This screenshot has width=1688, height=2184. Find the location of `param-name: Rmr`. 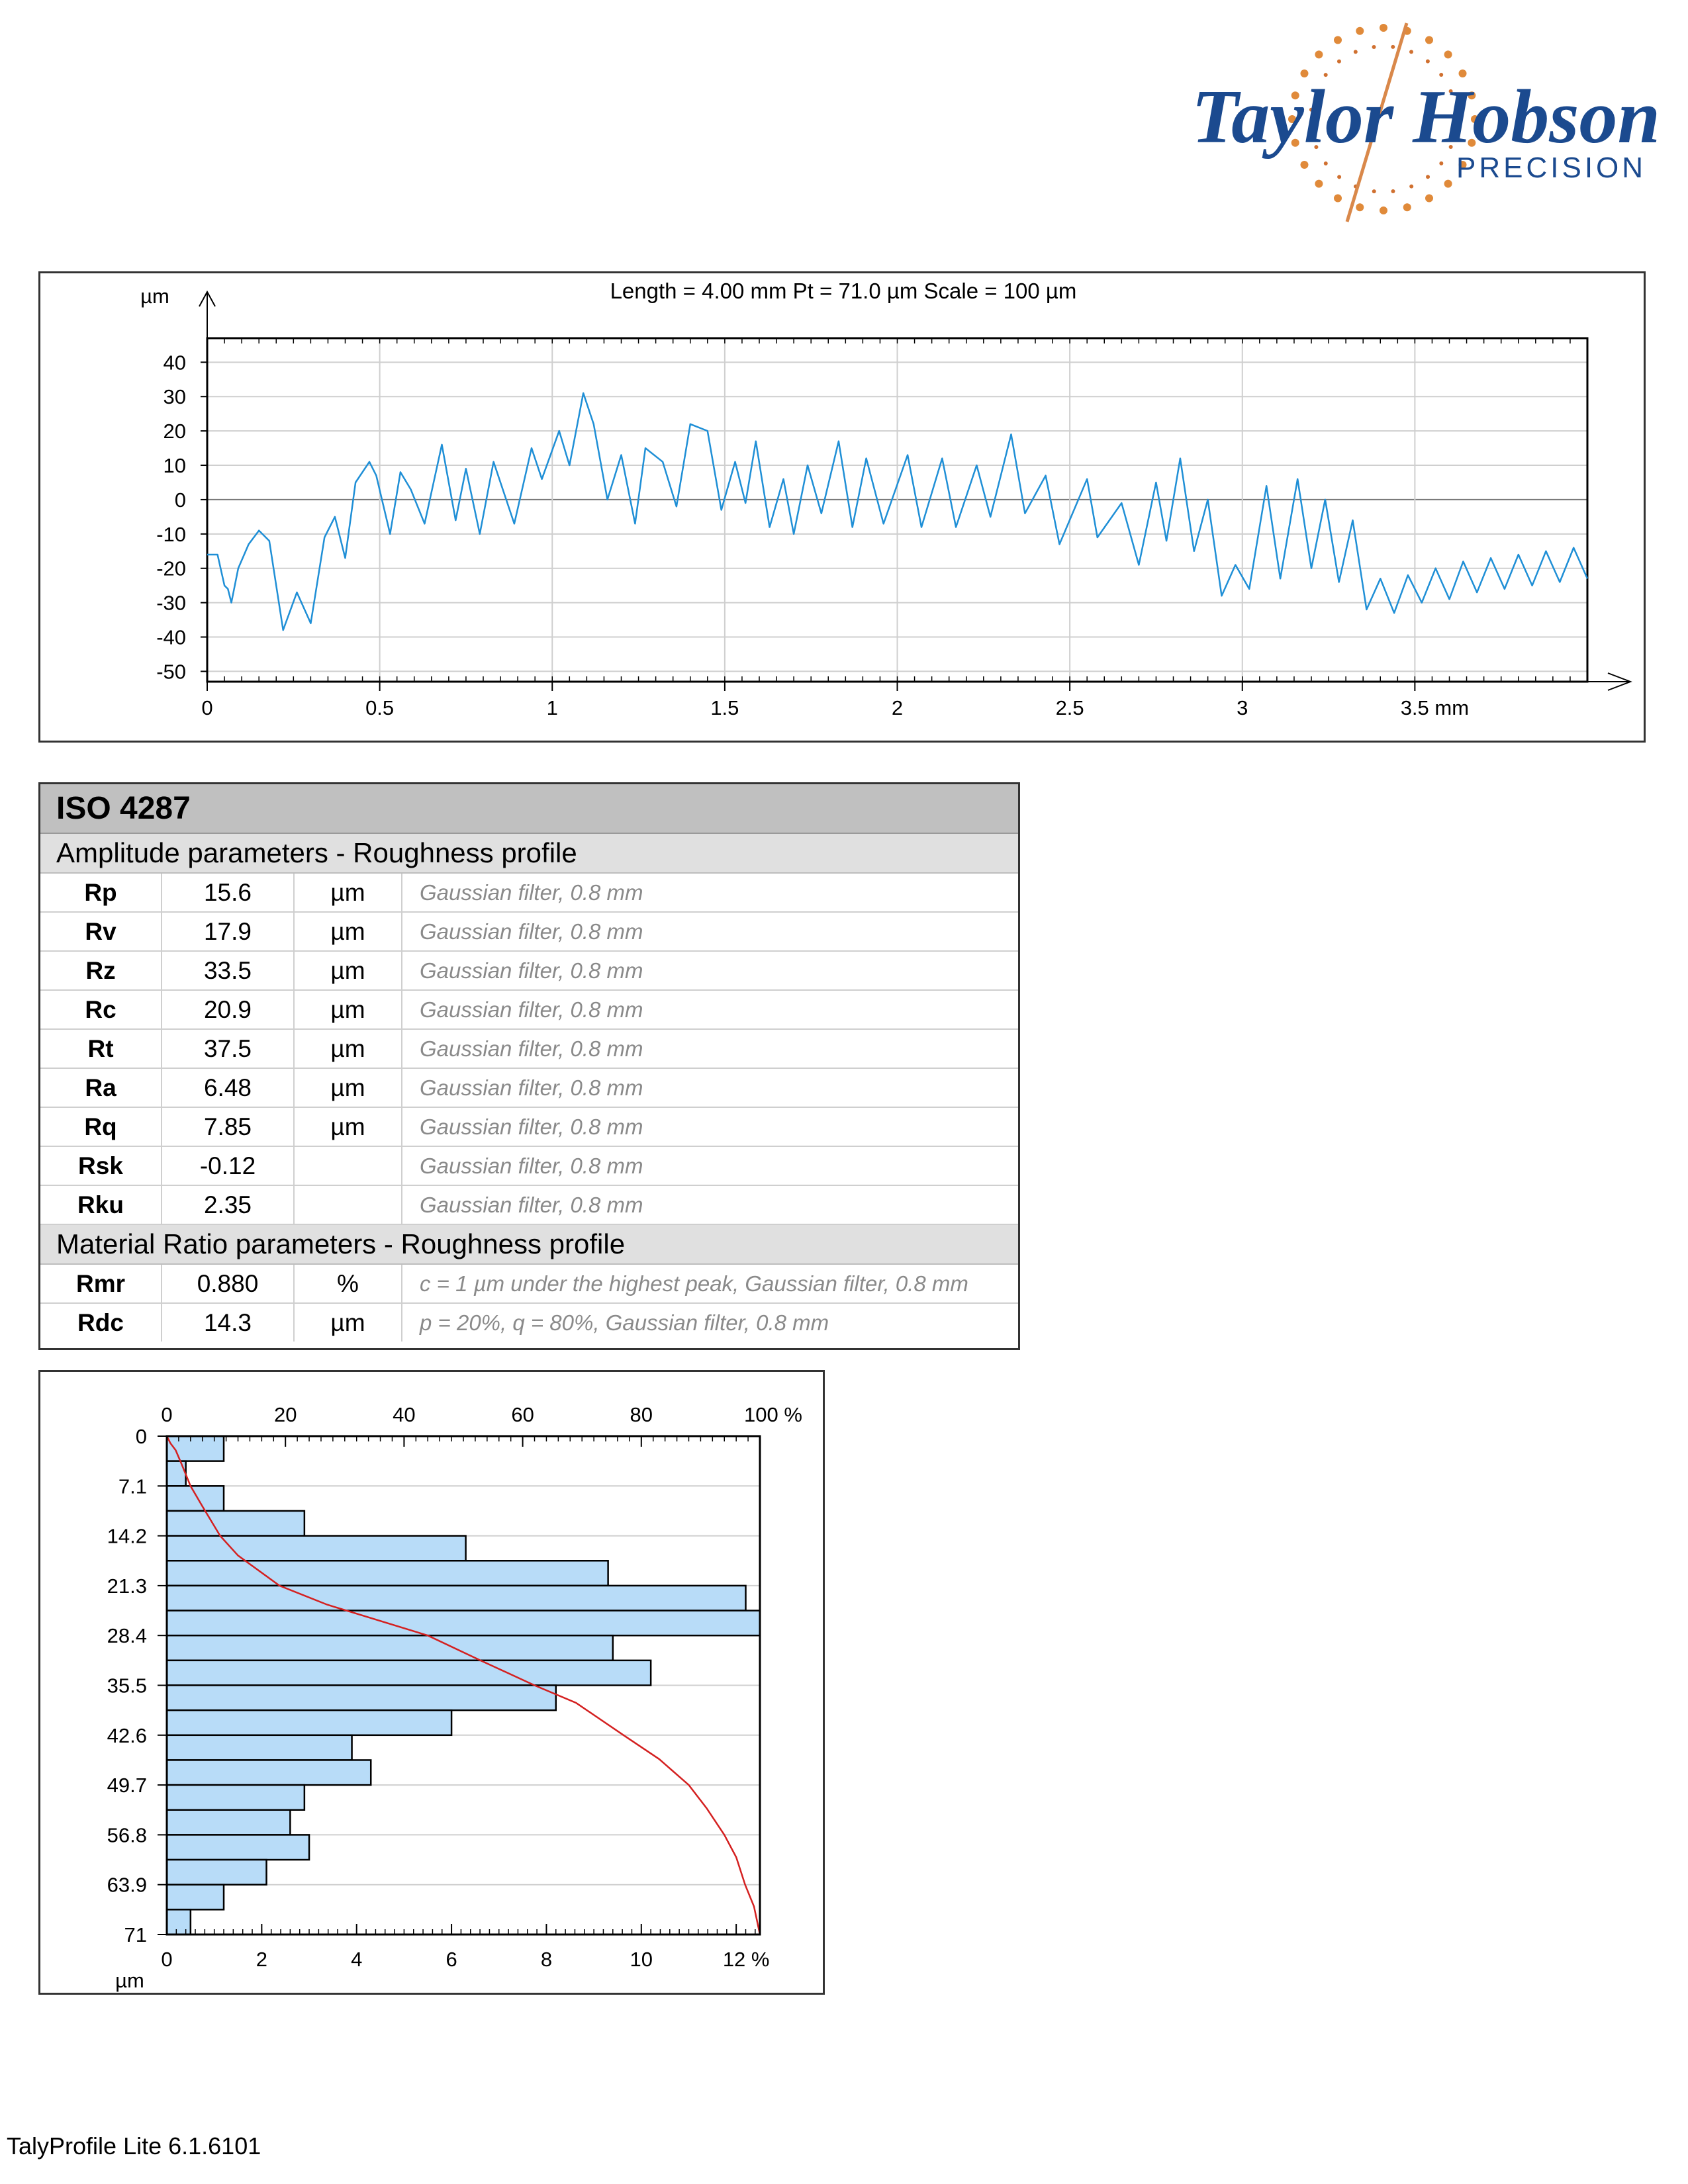

param-name: Rmr is located at coordinates (101, 1284).